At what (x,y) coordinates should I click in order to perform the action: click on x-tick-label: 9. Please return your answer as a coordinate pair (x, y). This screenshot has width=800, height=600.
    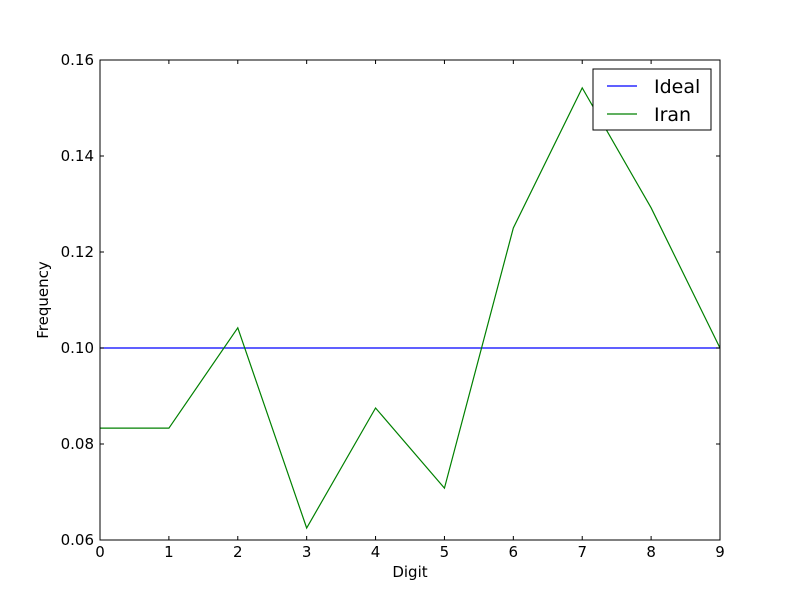
    Looking at the image, I should click on (720, 552).